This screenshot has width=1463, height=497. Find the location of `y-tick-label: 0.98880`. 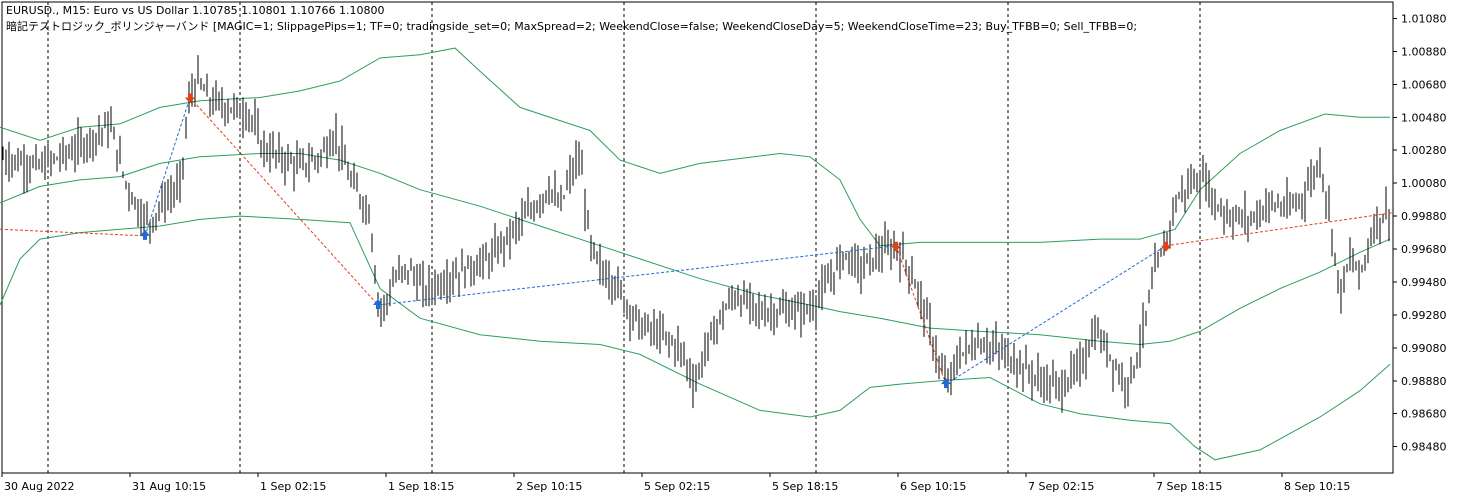

y-tick-label: 0.98880 is located at coordinates (1424, 381).